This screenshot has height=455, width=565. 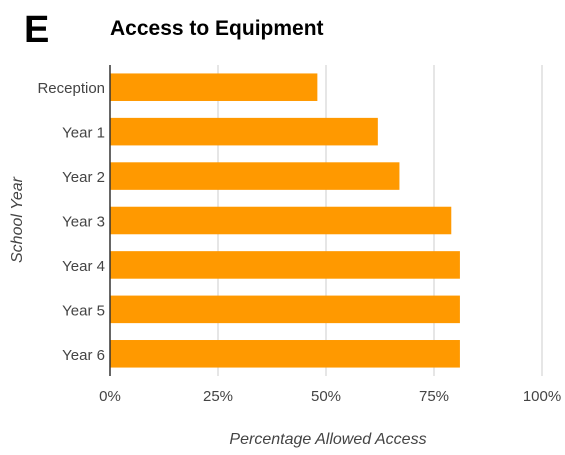 I want to click on x-axis-title: Percentage Allowed Access, so click(x=327, y=439).